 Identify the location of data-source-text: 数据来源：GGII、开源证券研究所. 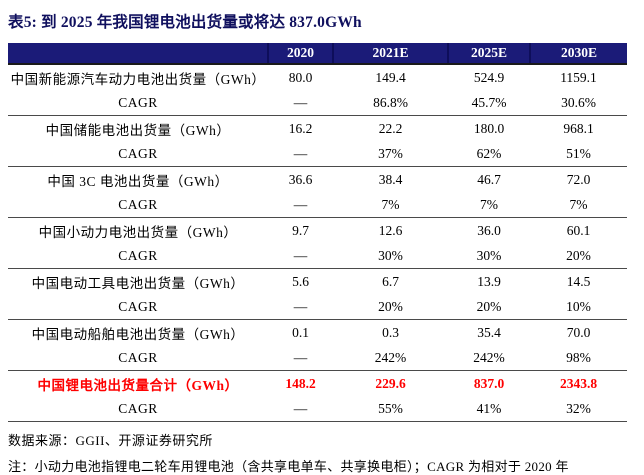
(110, 440).